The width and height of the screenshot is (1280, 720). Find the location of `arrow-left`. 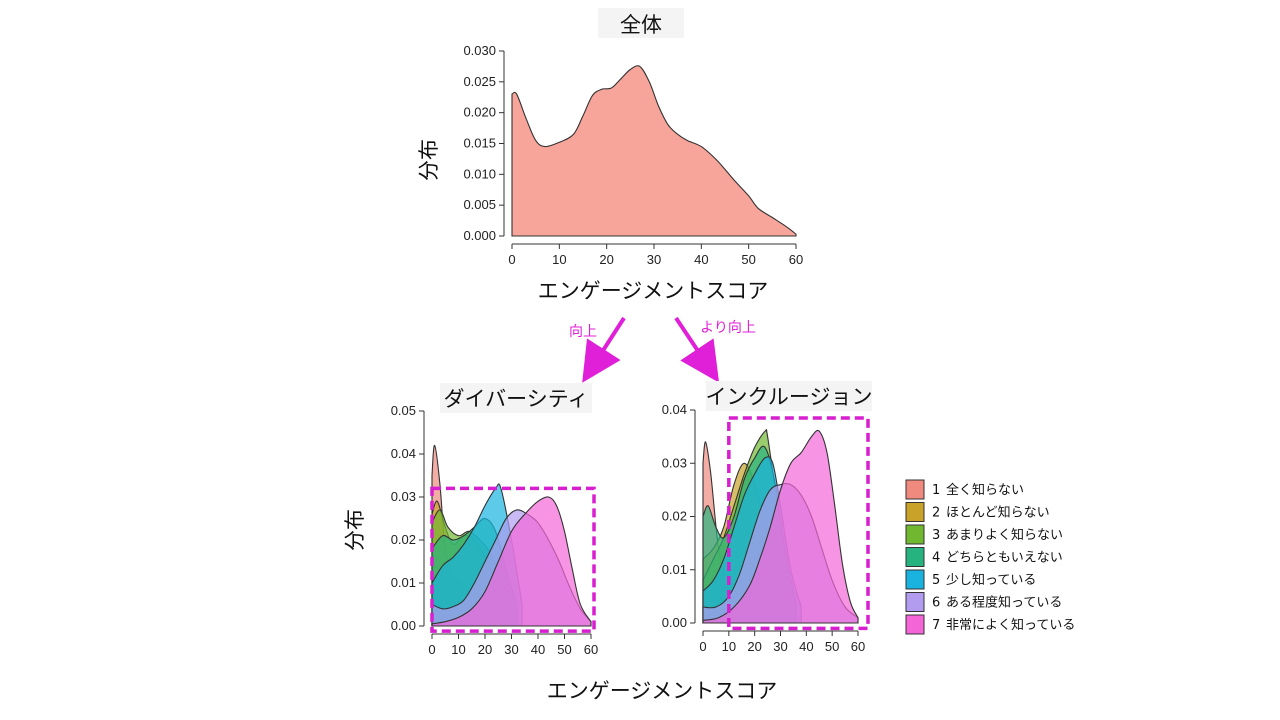

arrow-left is located at coordinates (604, 349).